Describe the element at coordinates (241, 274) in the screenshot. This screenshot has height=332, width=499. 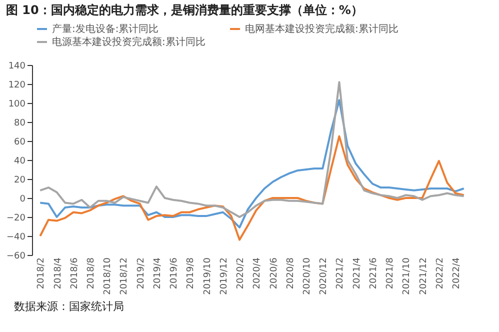
I see `x-tick-label: 2020/2` at that location.